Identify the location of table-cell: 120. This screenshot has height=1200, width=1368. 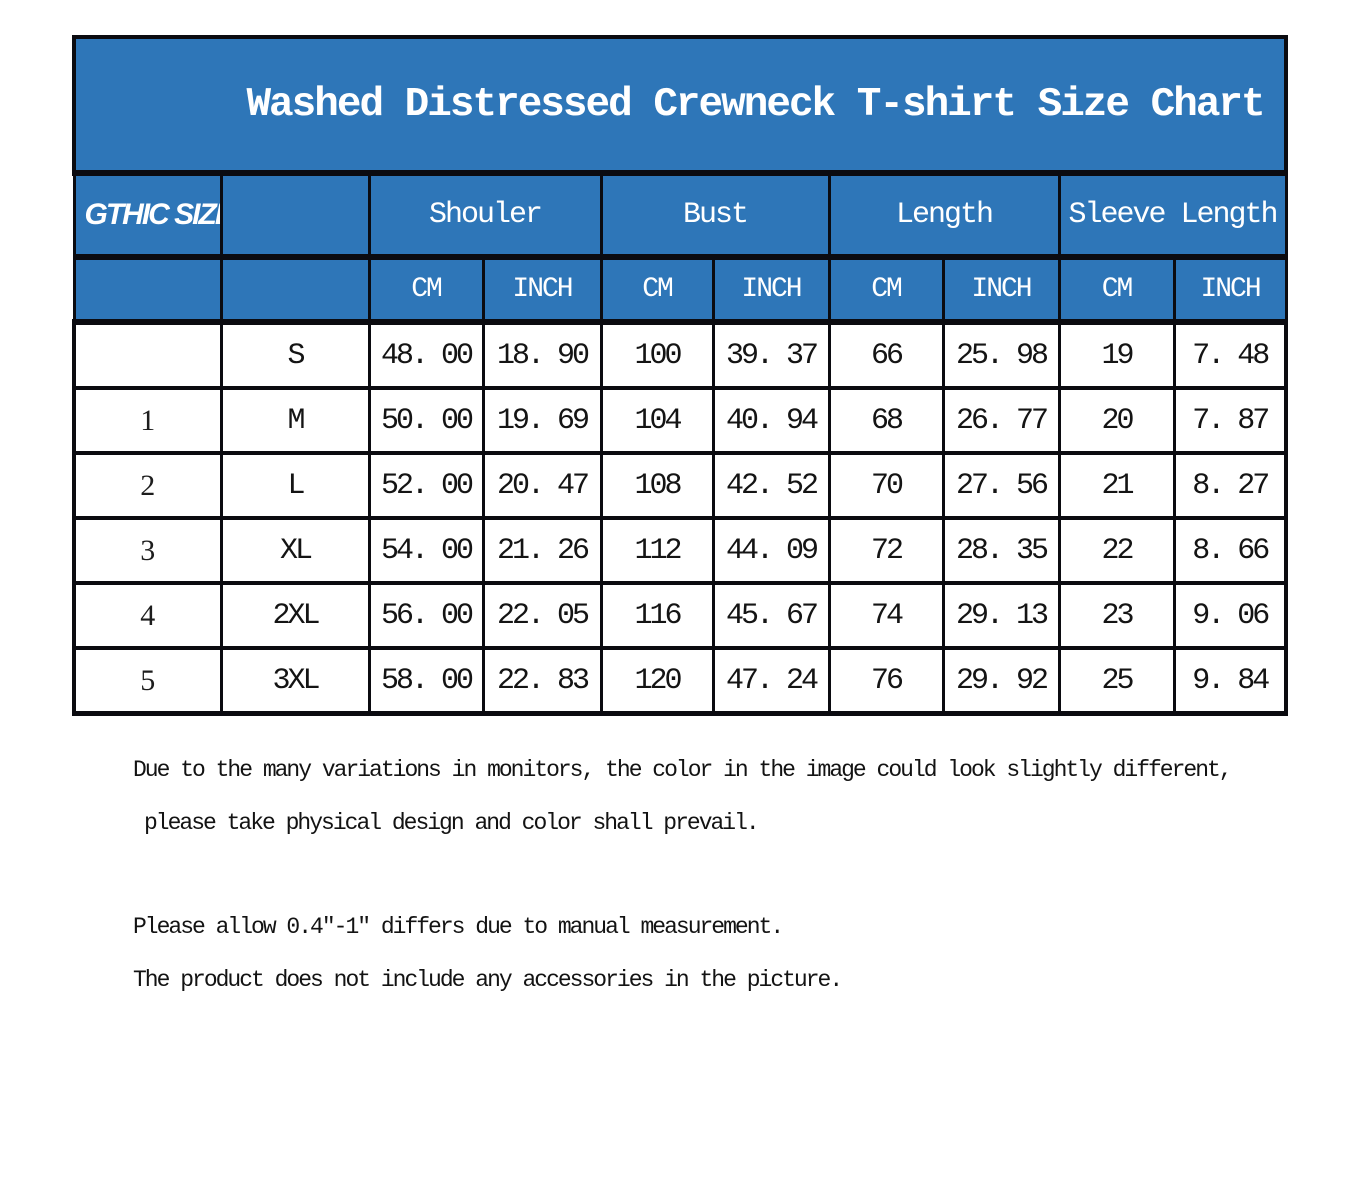
(657, 681).